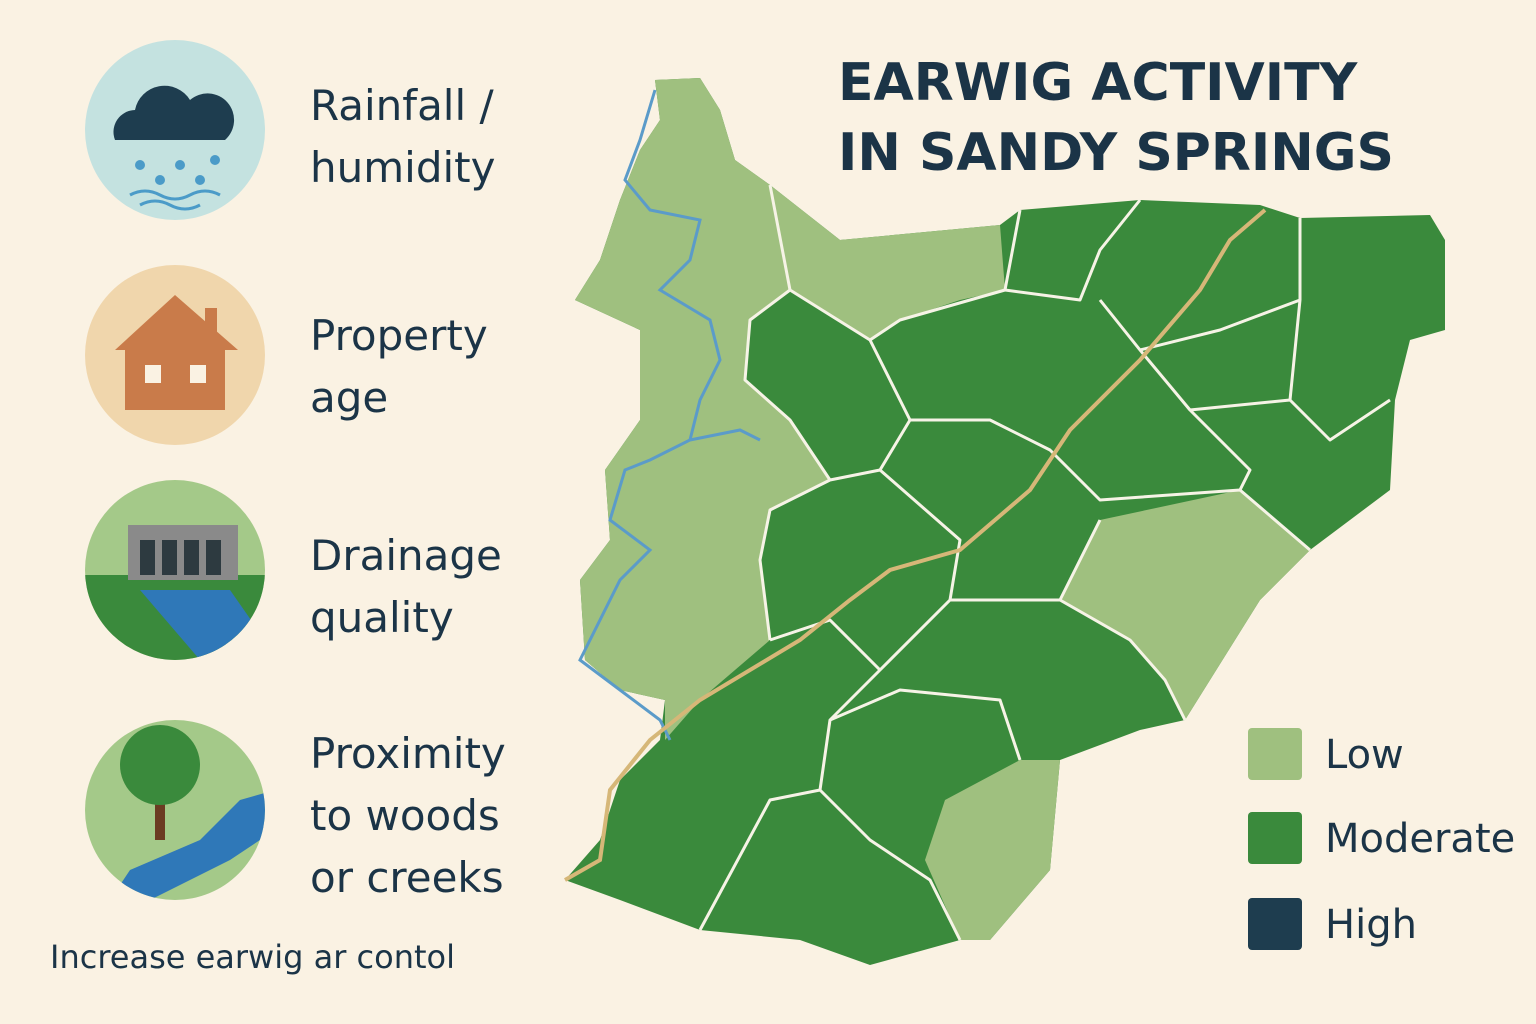  What do you see at coordinates (175, 355) in the screenshot?
I see `icon-property` at bounding box center [175, 355].